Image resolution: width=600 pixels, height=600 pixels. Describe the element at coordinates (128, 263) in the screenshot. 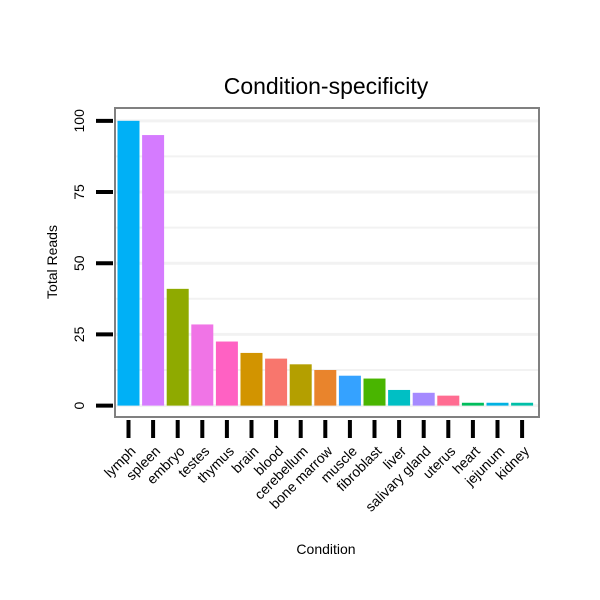

I see `bar-lymph` at that location.